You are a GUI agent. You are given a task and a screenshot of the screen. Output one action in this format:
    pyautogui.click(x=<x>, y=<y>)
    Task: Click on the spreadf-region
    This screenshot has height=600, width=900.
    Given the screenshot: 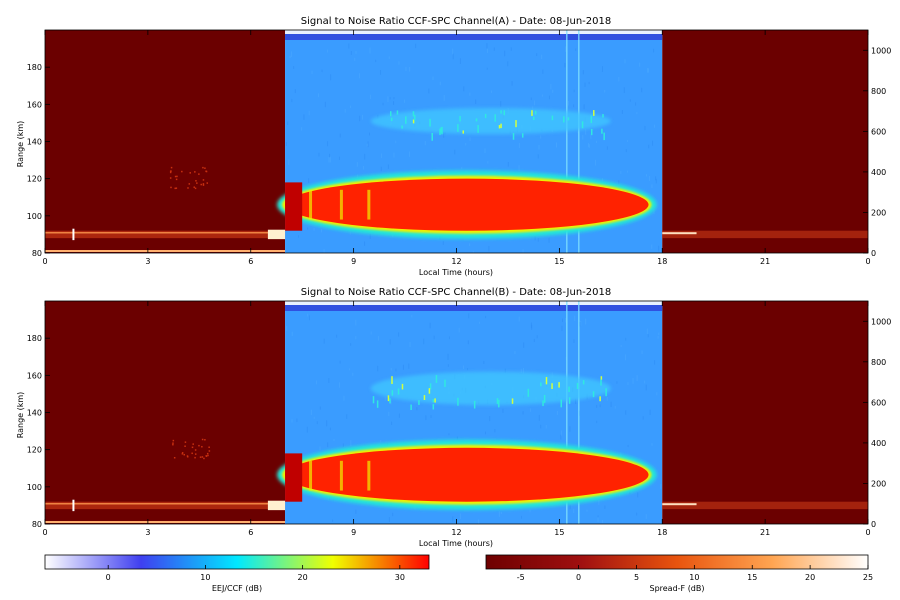 What is the action you would take?
    pyautogui.click(x=165, y=141)
    